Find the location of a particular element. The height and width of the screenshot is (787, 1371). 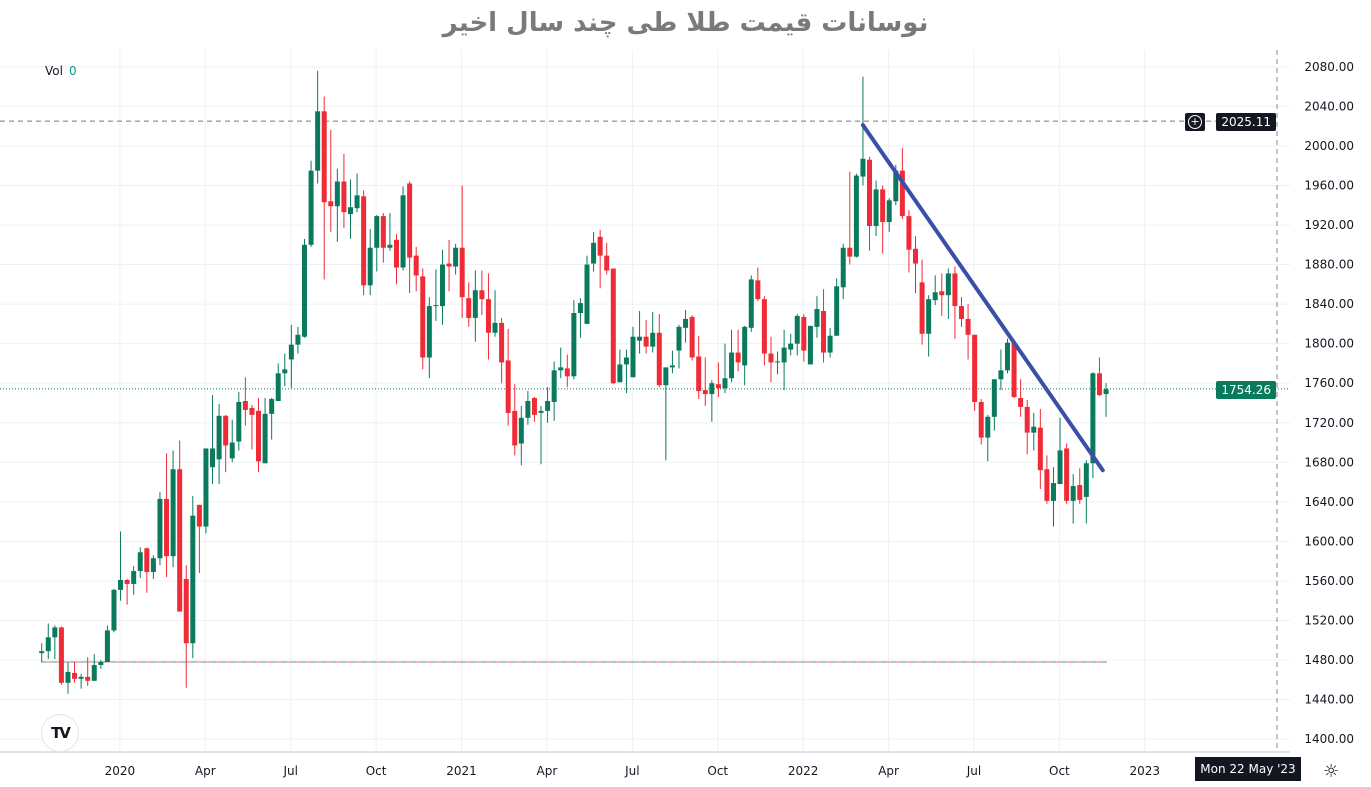

y-tick-label: 2000.00 is located at coordinates (1329, 146).